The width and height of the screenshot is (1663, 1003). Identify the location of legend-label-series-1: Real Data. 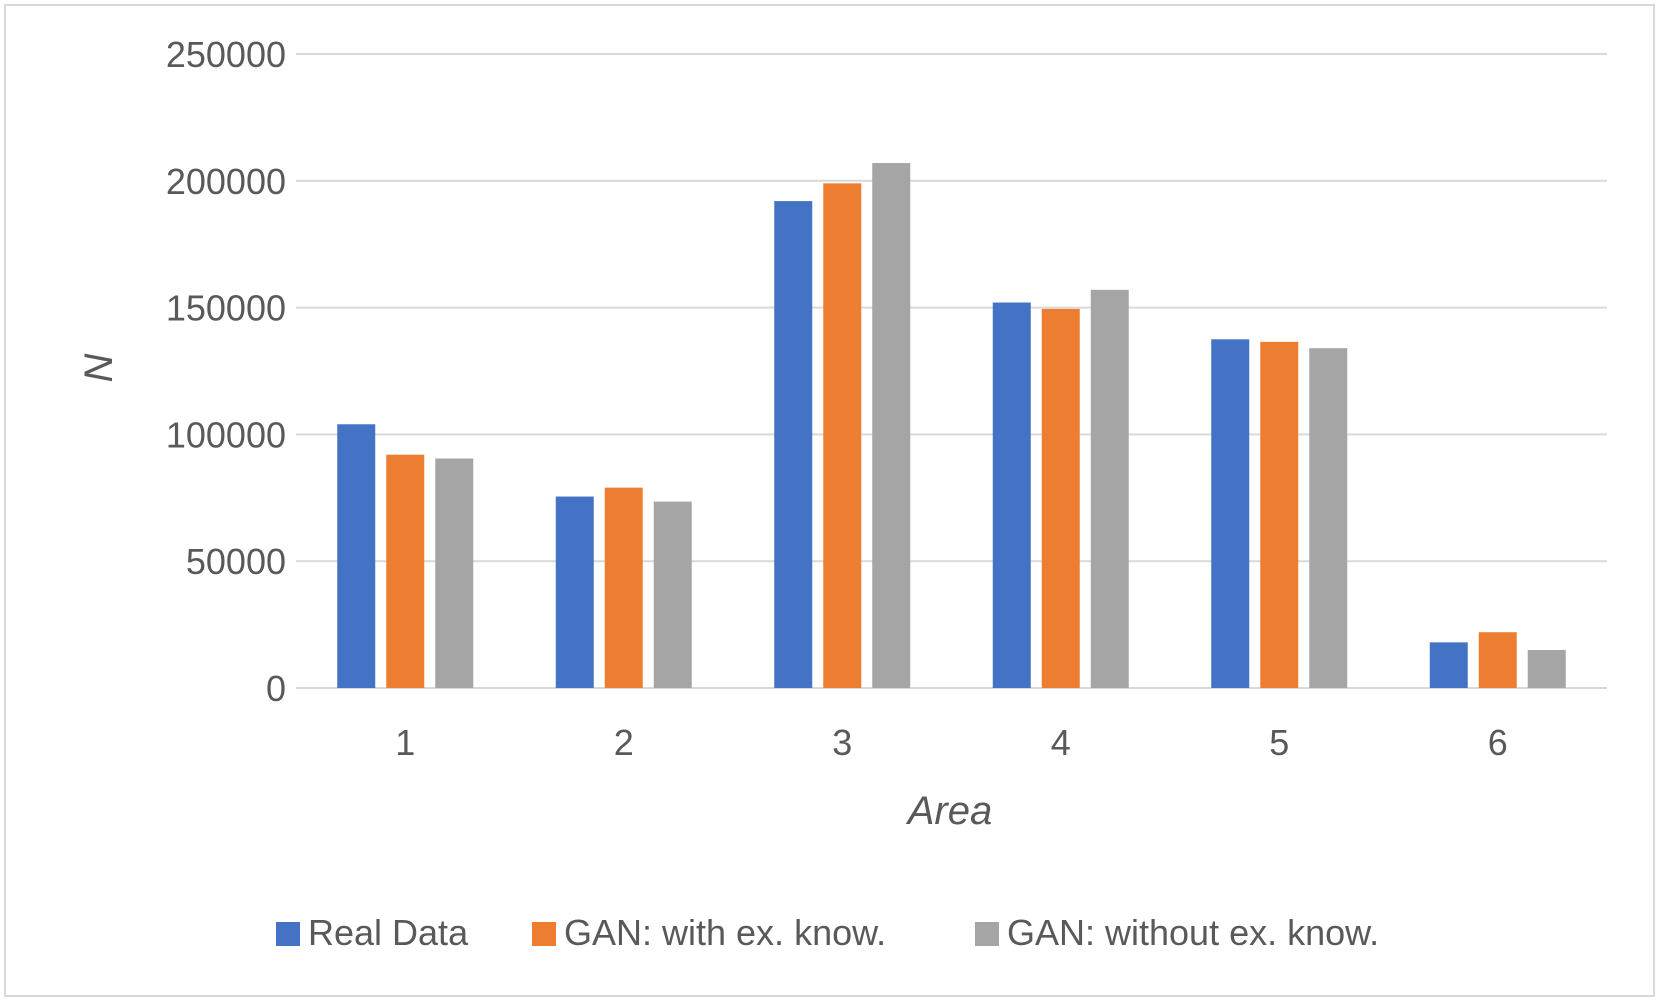
(388, 932).